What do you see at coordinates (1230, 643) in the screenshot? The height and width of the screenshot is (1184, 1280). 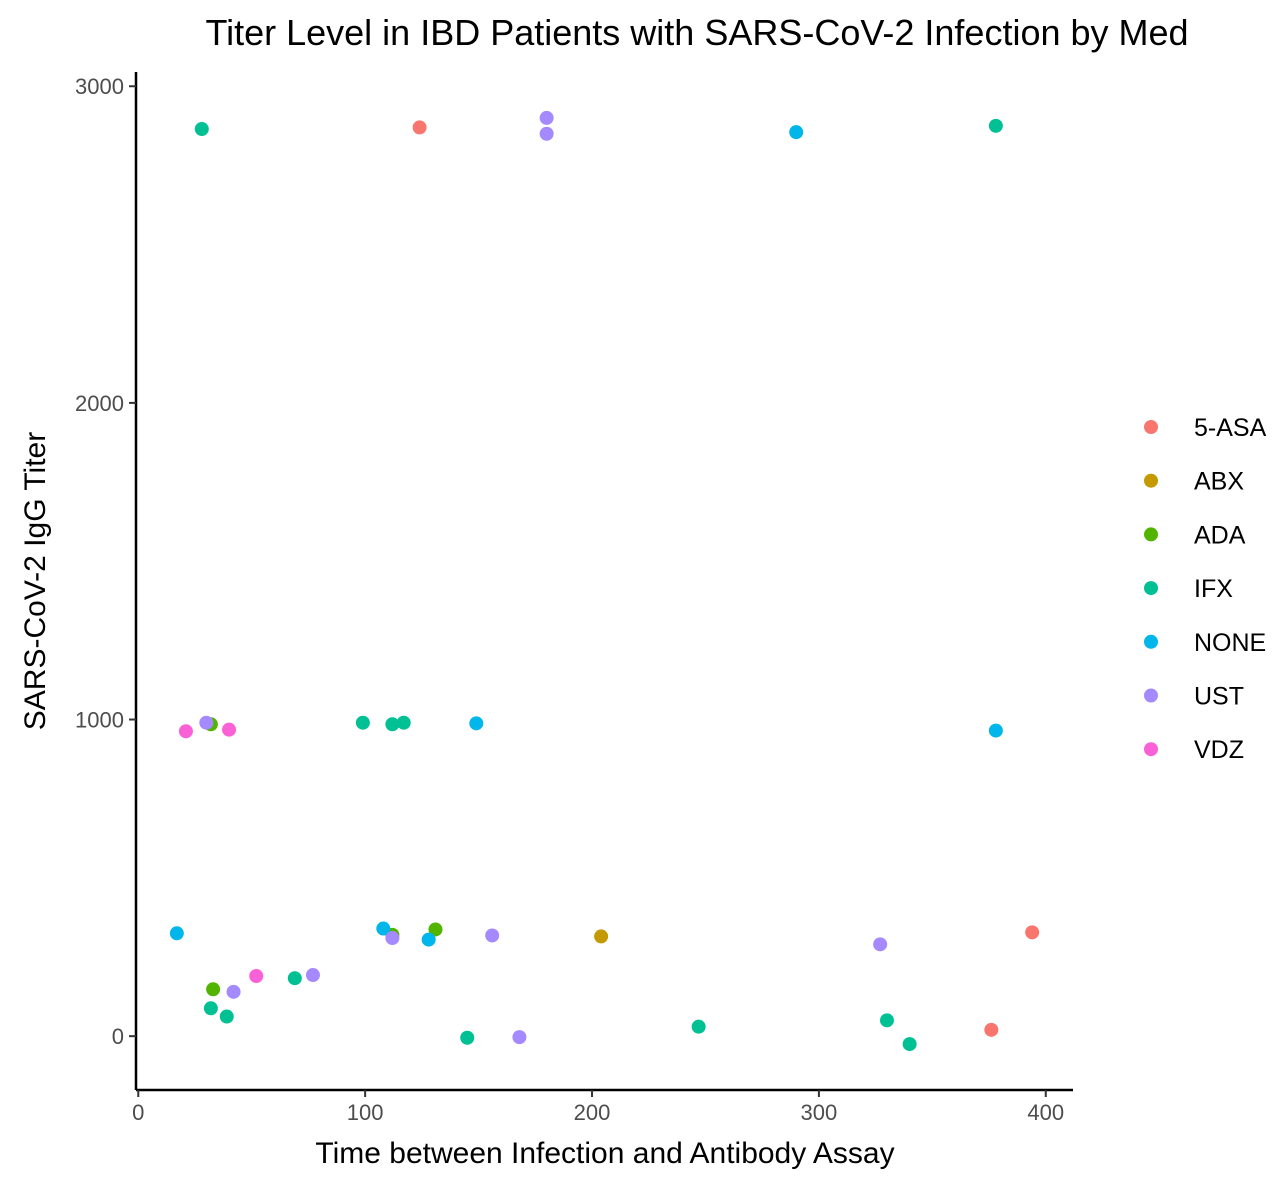 I see `legend-label: NONE` at bounding box center [1230, 643].